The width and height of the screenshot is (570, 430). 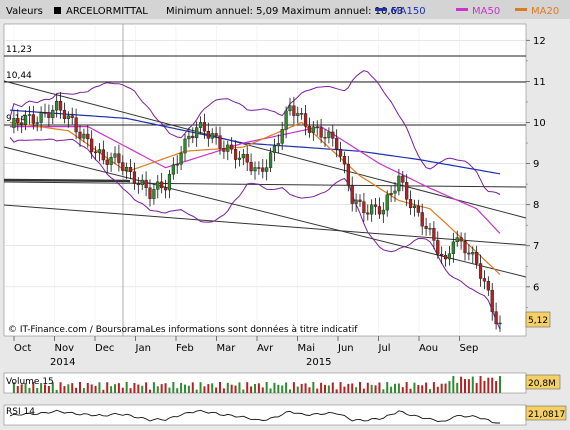 What do you see at coordinates (19, 76) in the screenshot?
I see `level-label-10-44: 10,44` at bounding box center [19, 76].